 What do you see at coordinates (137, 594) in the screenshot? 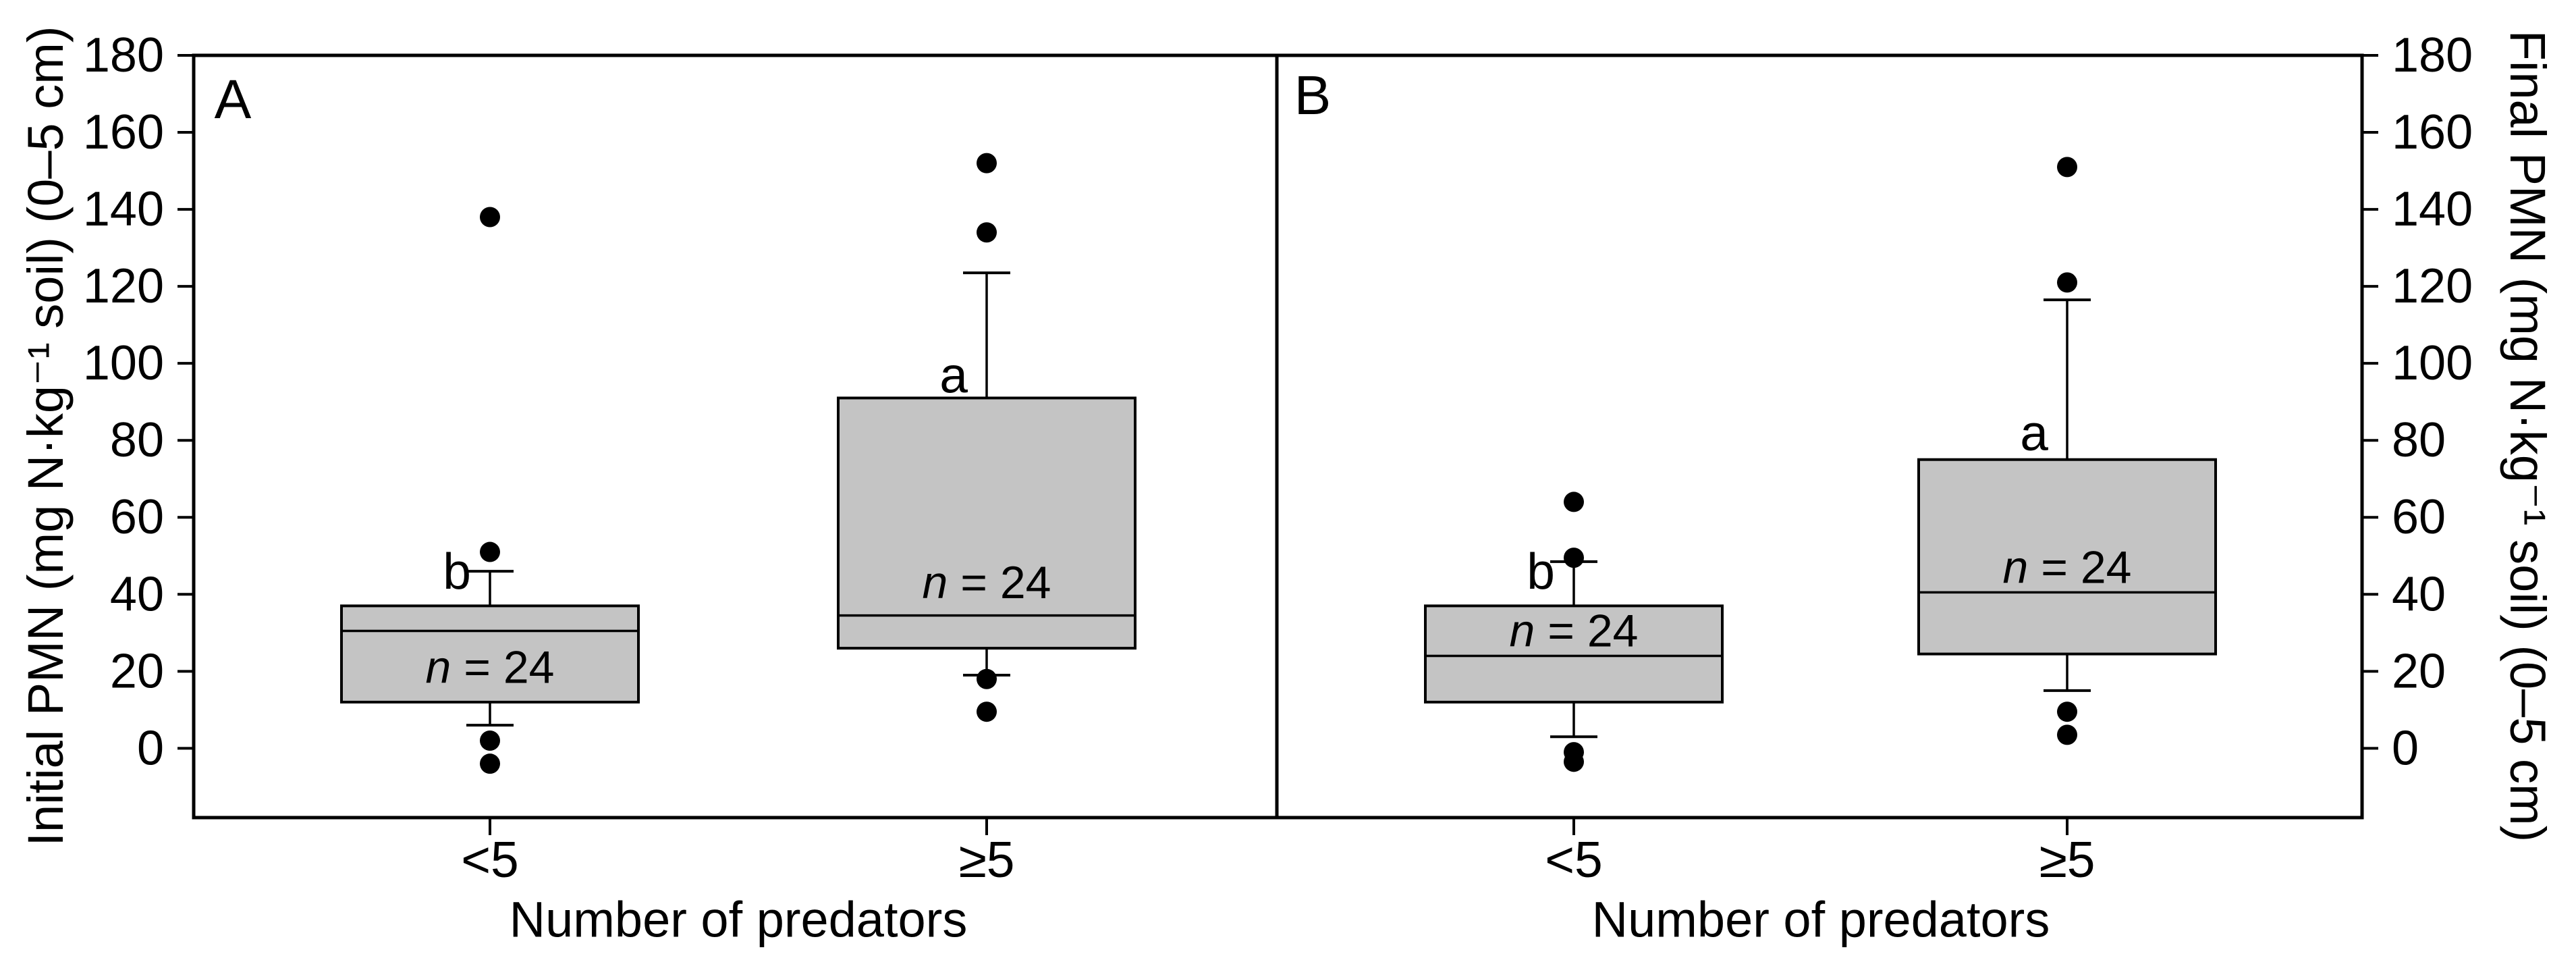
I see `y-tick-label-left: 40` at bounding box center [137, 594].